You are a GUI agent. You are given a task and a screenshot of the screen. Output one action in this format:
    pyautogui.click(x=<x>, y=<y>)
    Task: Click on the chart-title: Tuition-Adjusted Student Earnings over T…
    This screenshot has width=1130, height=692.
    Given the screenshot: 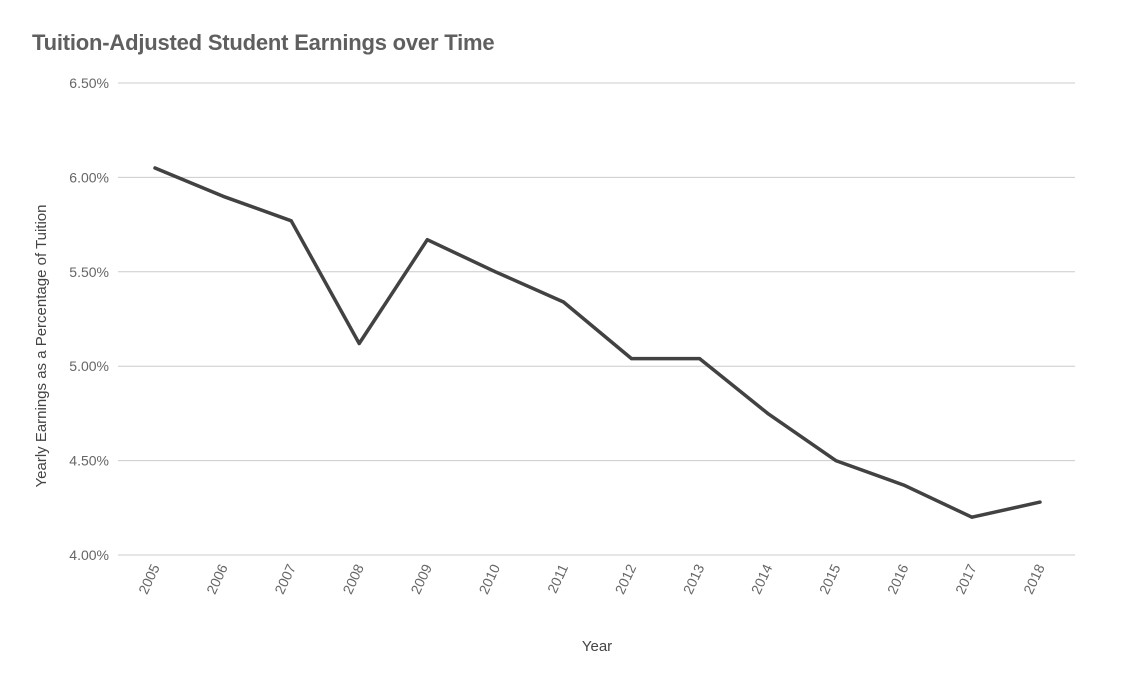 What is the action you would take?
    pyautogui.click(x=263, y=42)
    